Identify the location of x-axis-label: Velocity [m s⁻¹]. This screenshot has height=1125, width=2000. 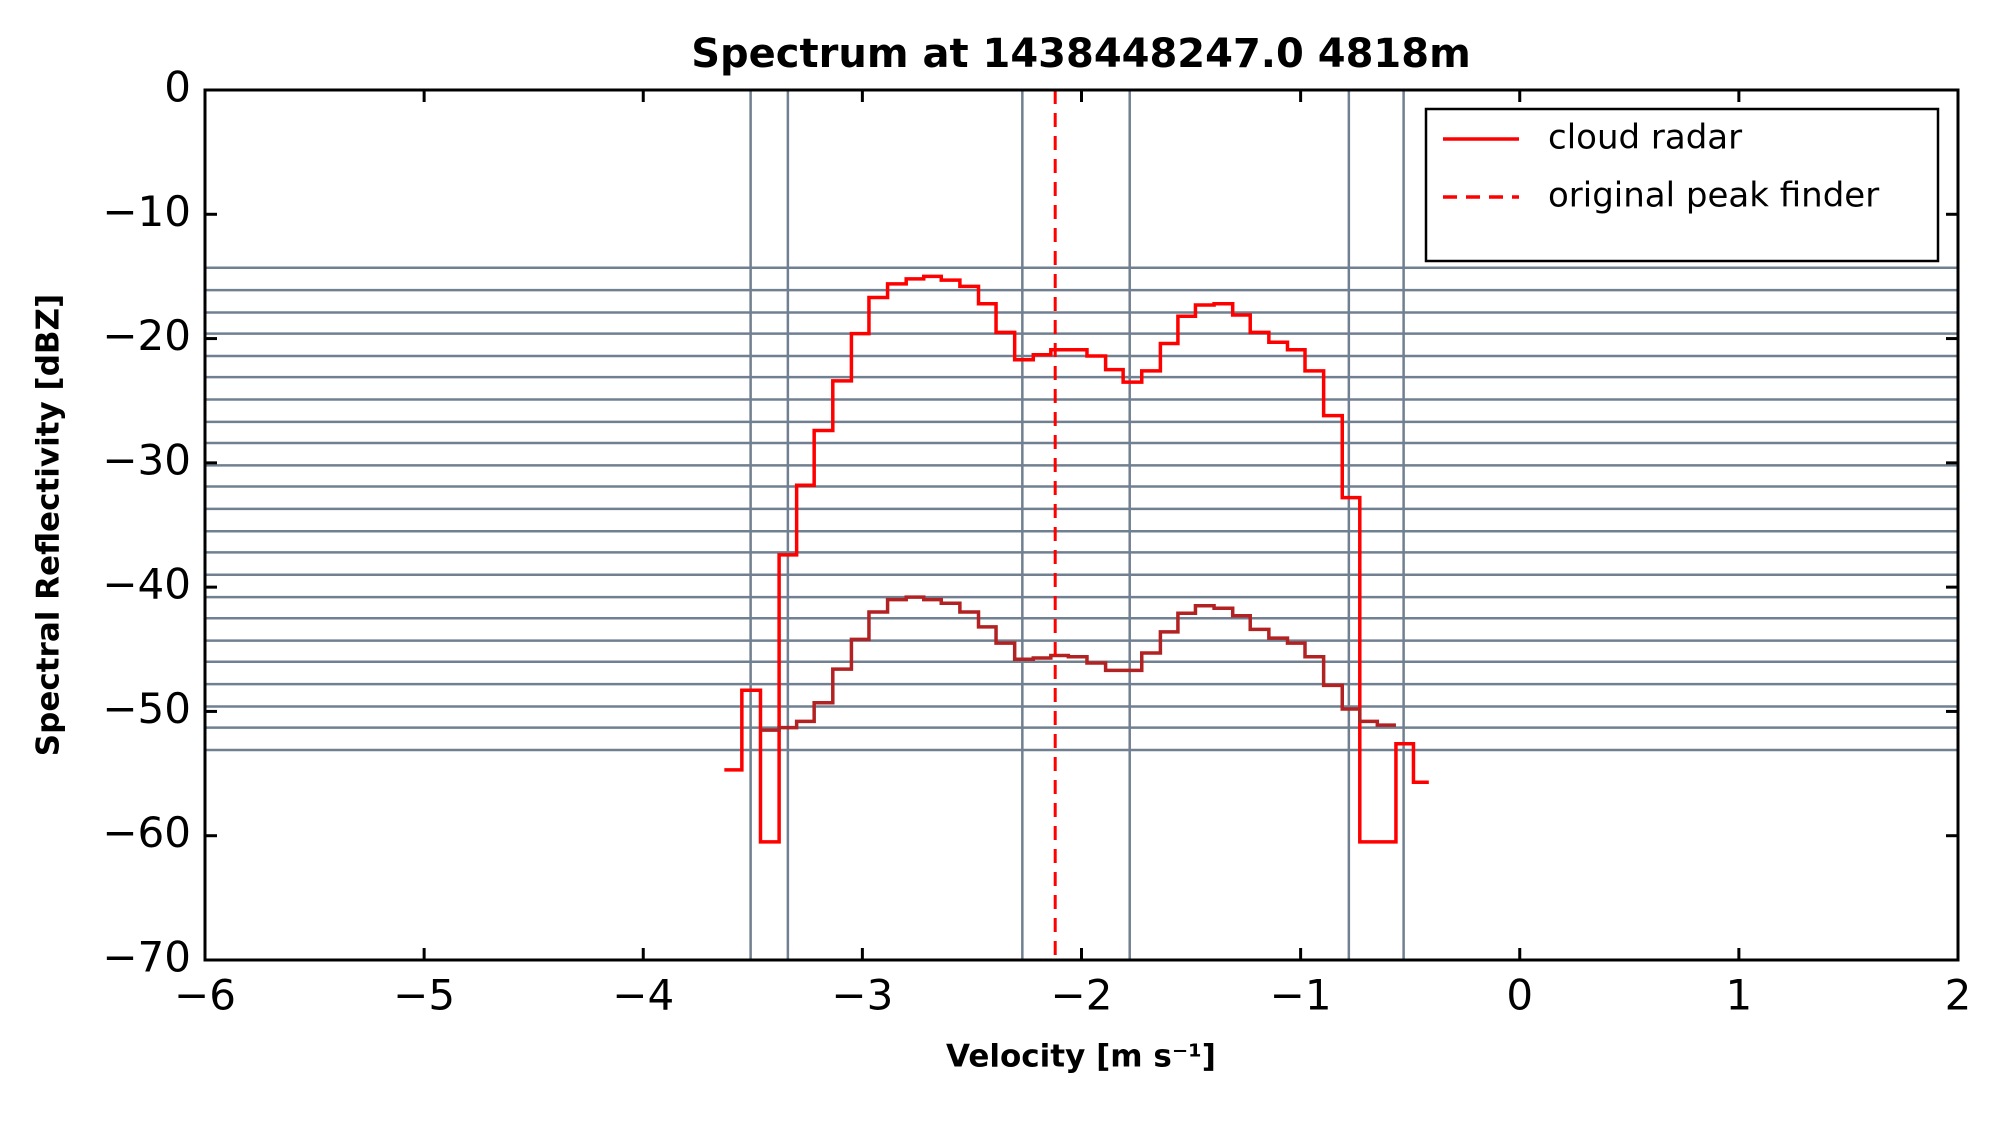
(1081, 1057).